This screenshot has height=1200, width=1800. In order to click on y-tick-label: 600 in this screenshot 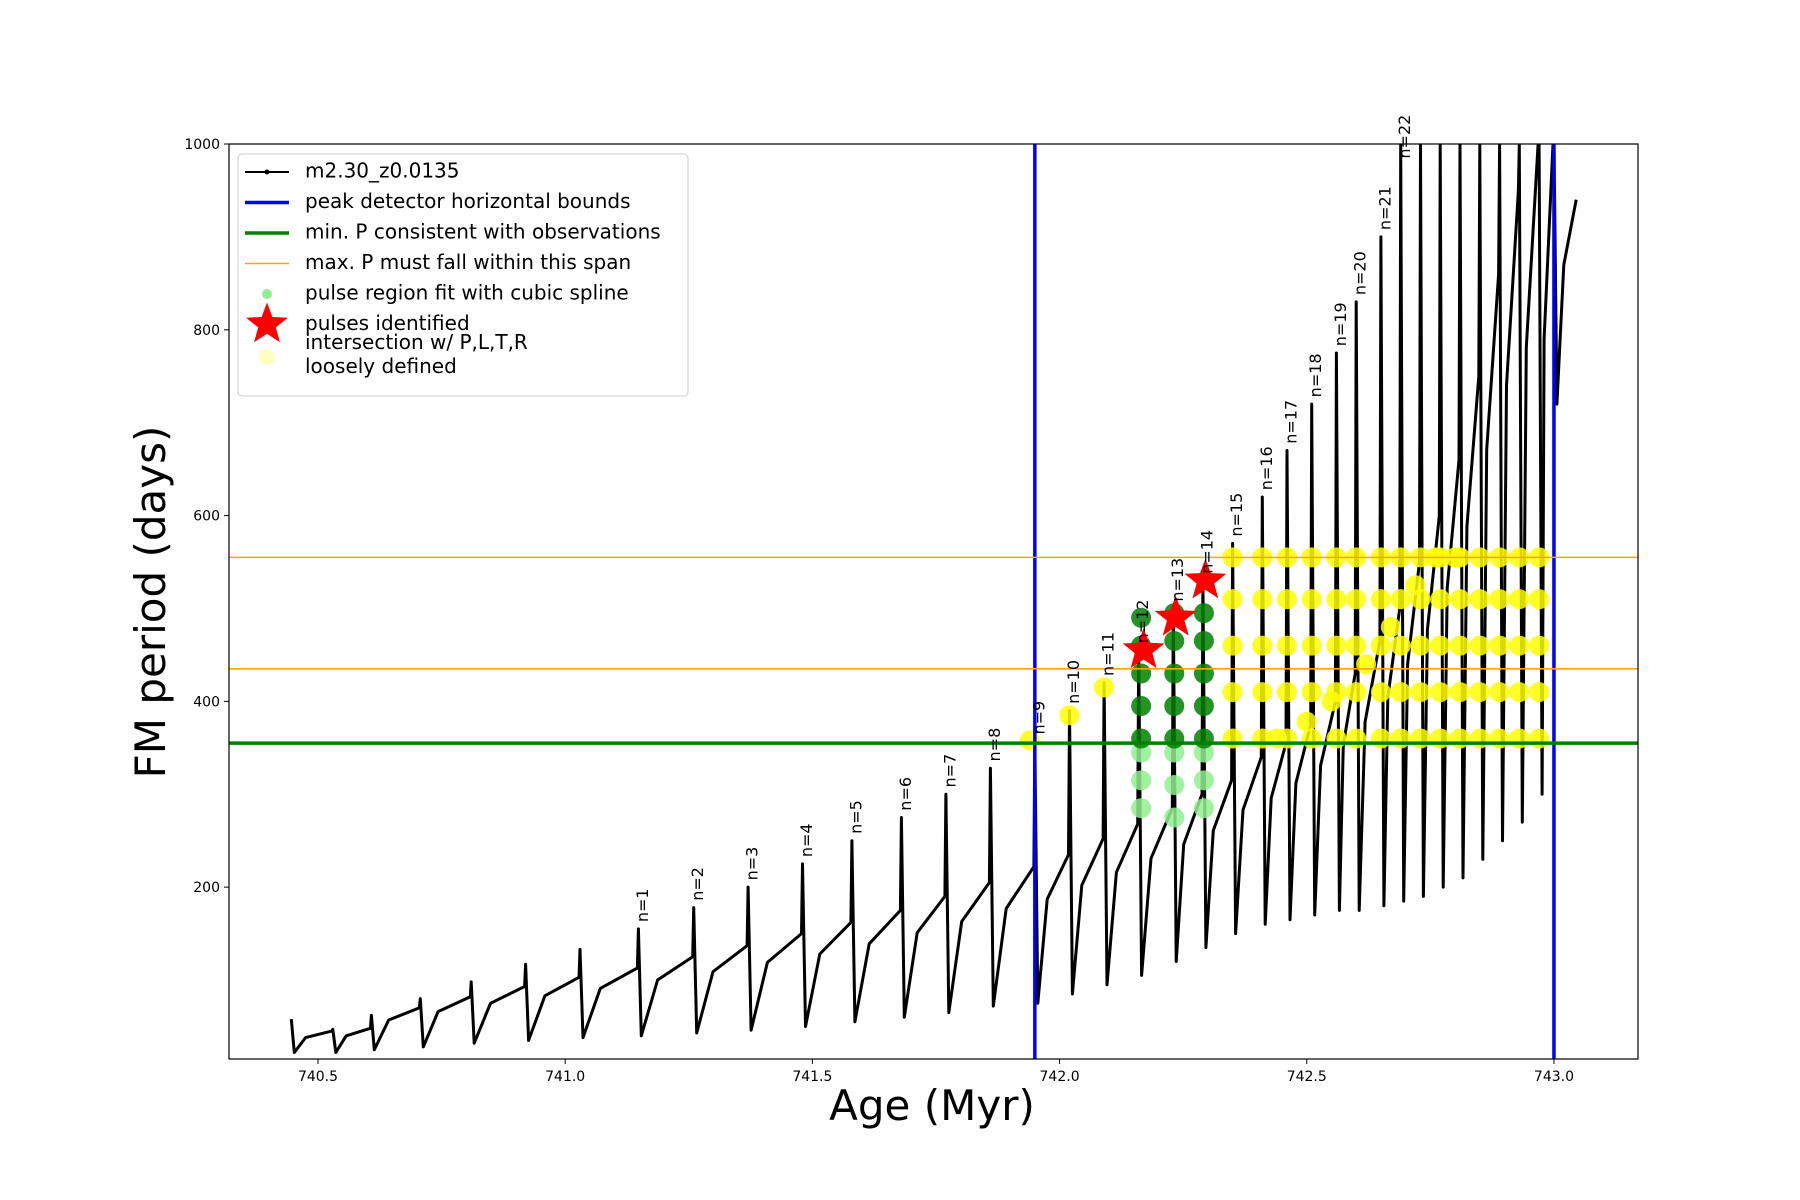, I will do `click(206, 517)`.